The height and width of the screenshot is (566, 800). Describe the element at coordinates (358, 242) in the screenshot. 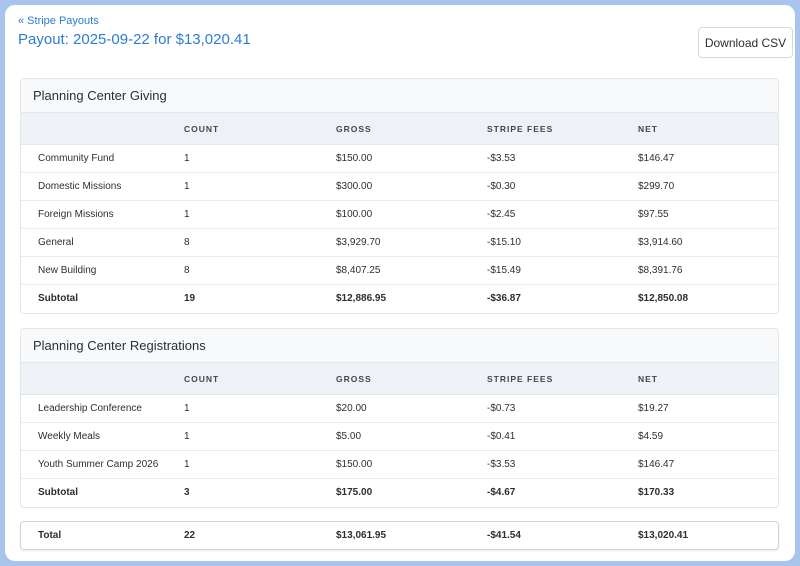

I see `row-gross: $3,929.70` at that location.